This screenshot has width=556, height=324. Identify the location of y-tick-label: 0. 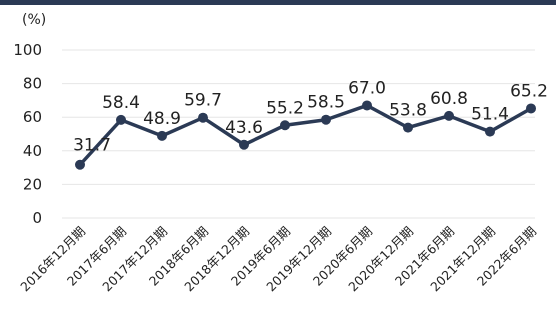
(37, 218).